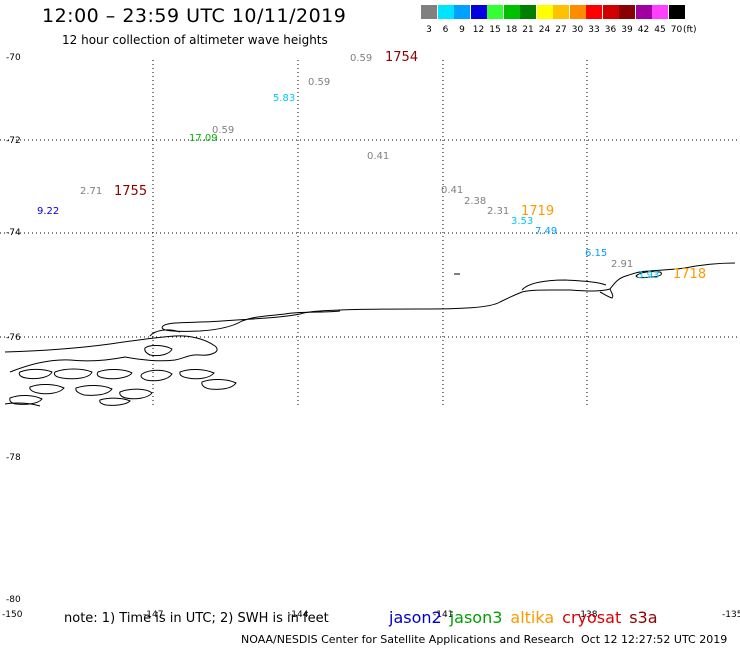 The image size is (740, 650). I want to click on latitude-label: -74, so click(13, 233).